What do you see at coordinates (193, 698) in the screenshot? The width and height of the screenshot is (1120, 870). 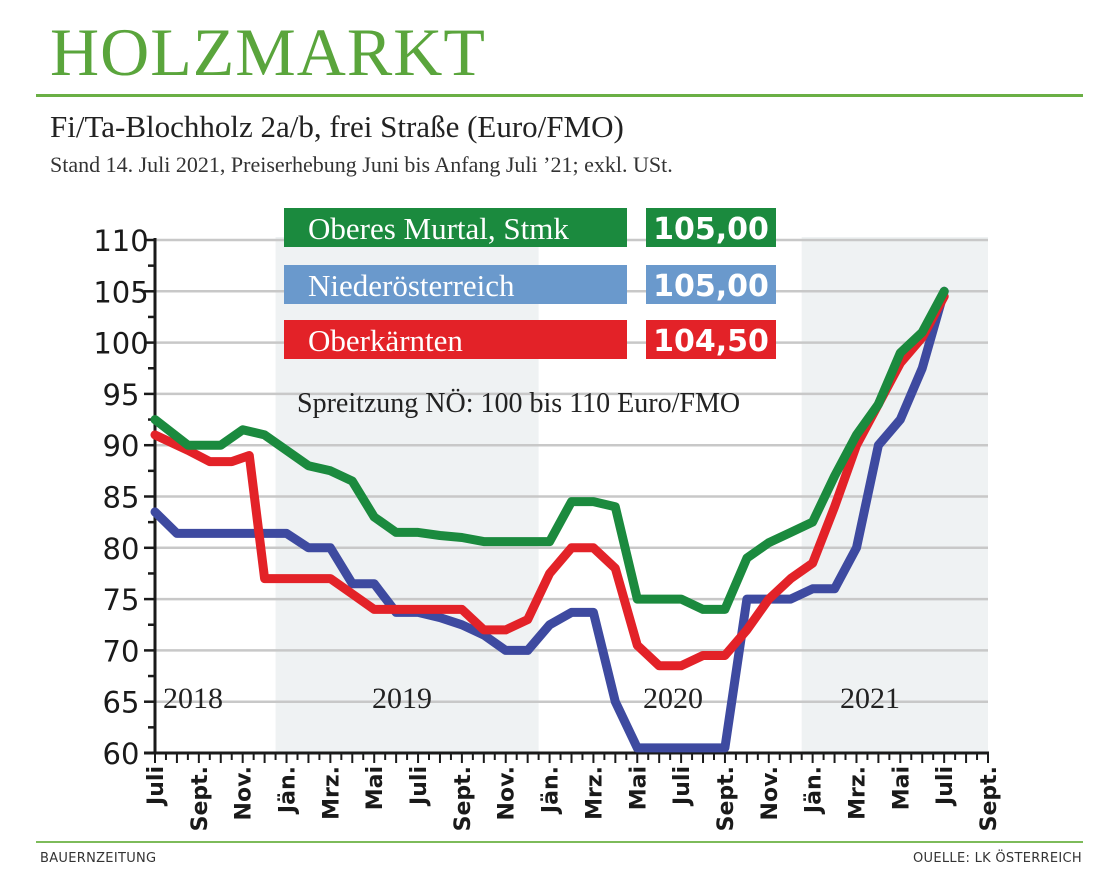 I see `year-label-2018: 2018` at bounding box center [193, 698].